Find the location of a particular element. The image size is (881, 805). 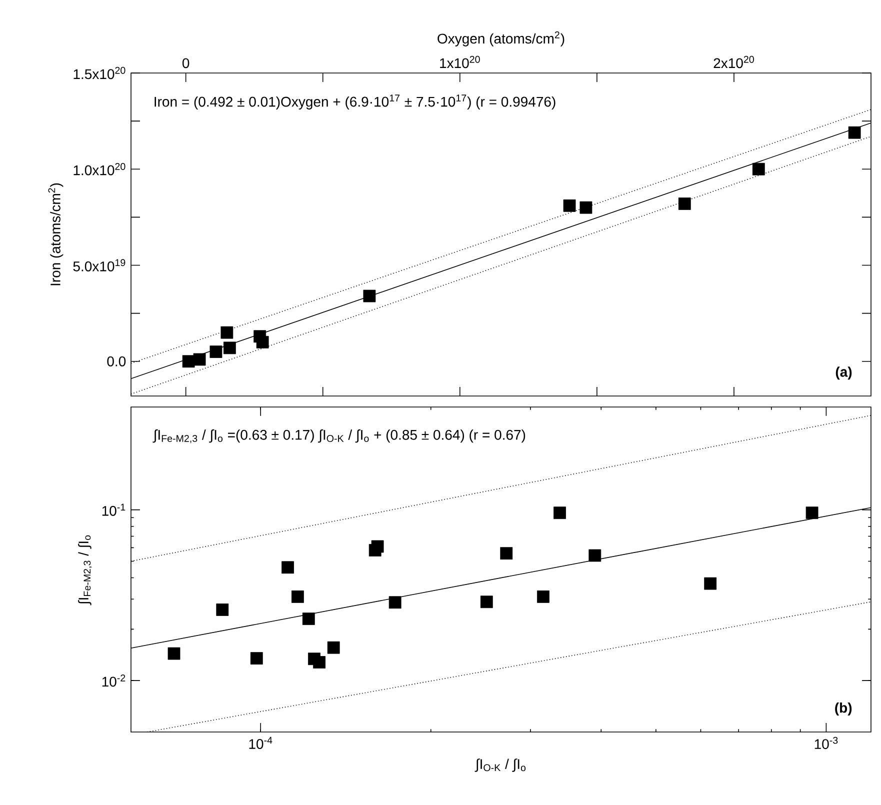

y-tick-label: 10$^{-2}$ is located at coordinates (114, 680).